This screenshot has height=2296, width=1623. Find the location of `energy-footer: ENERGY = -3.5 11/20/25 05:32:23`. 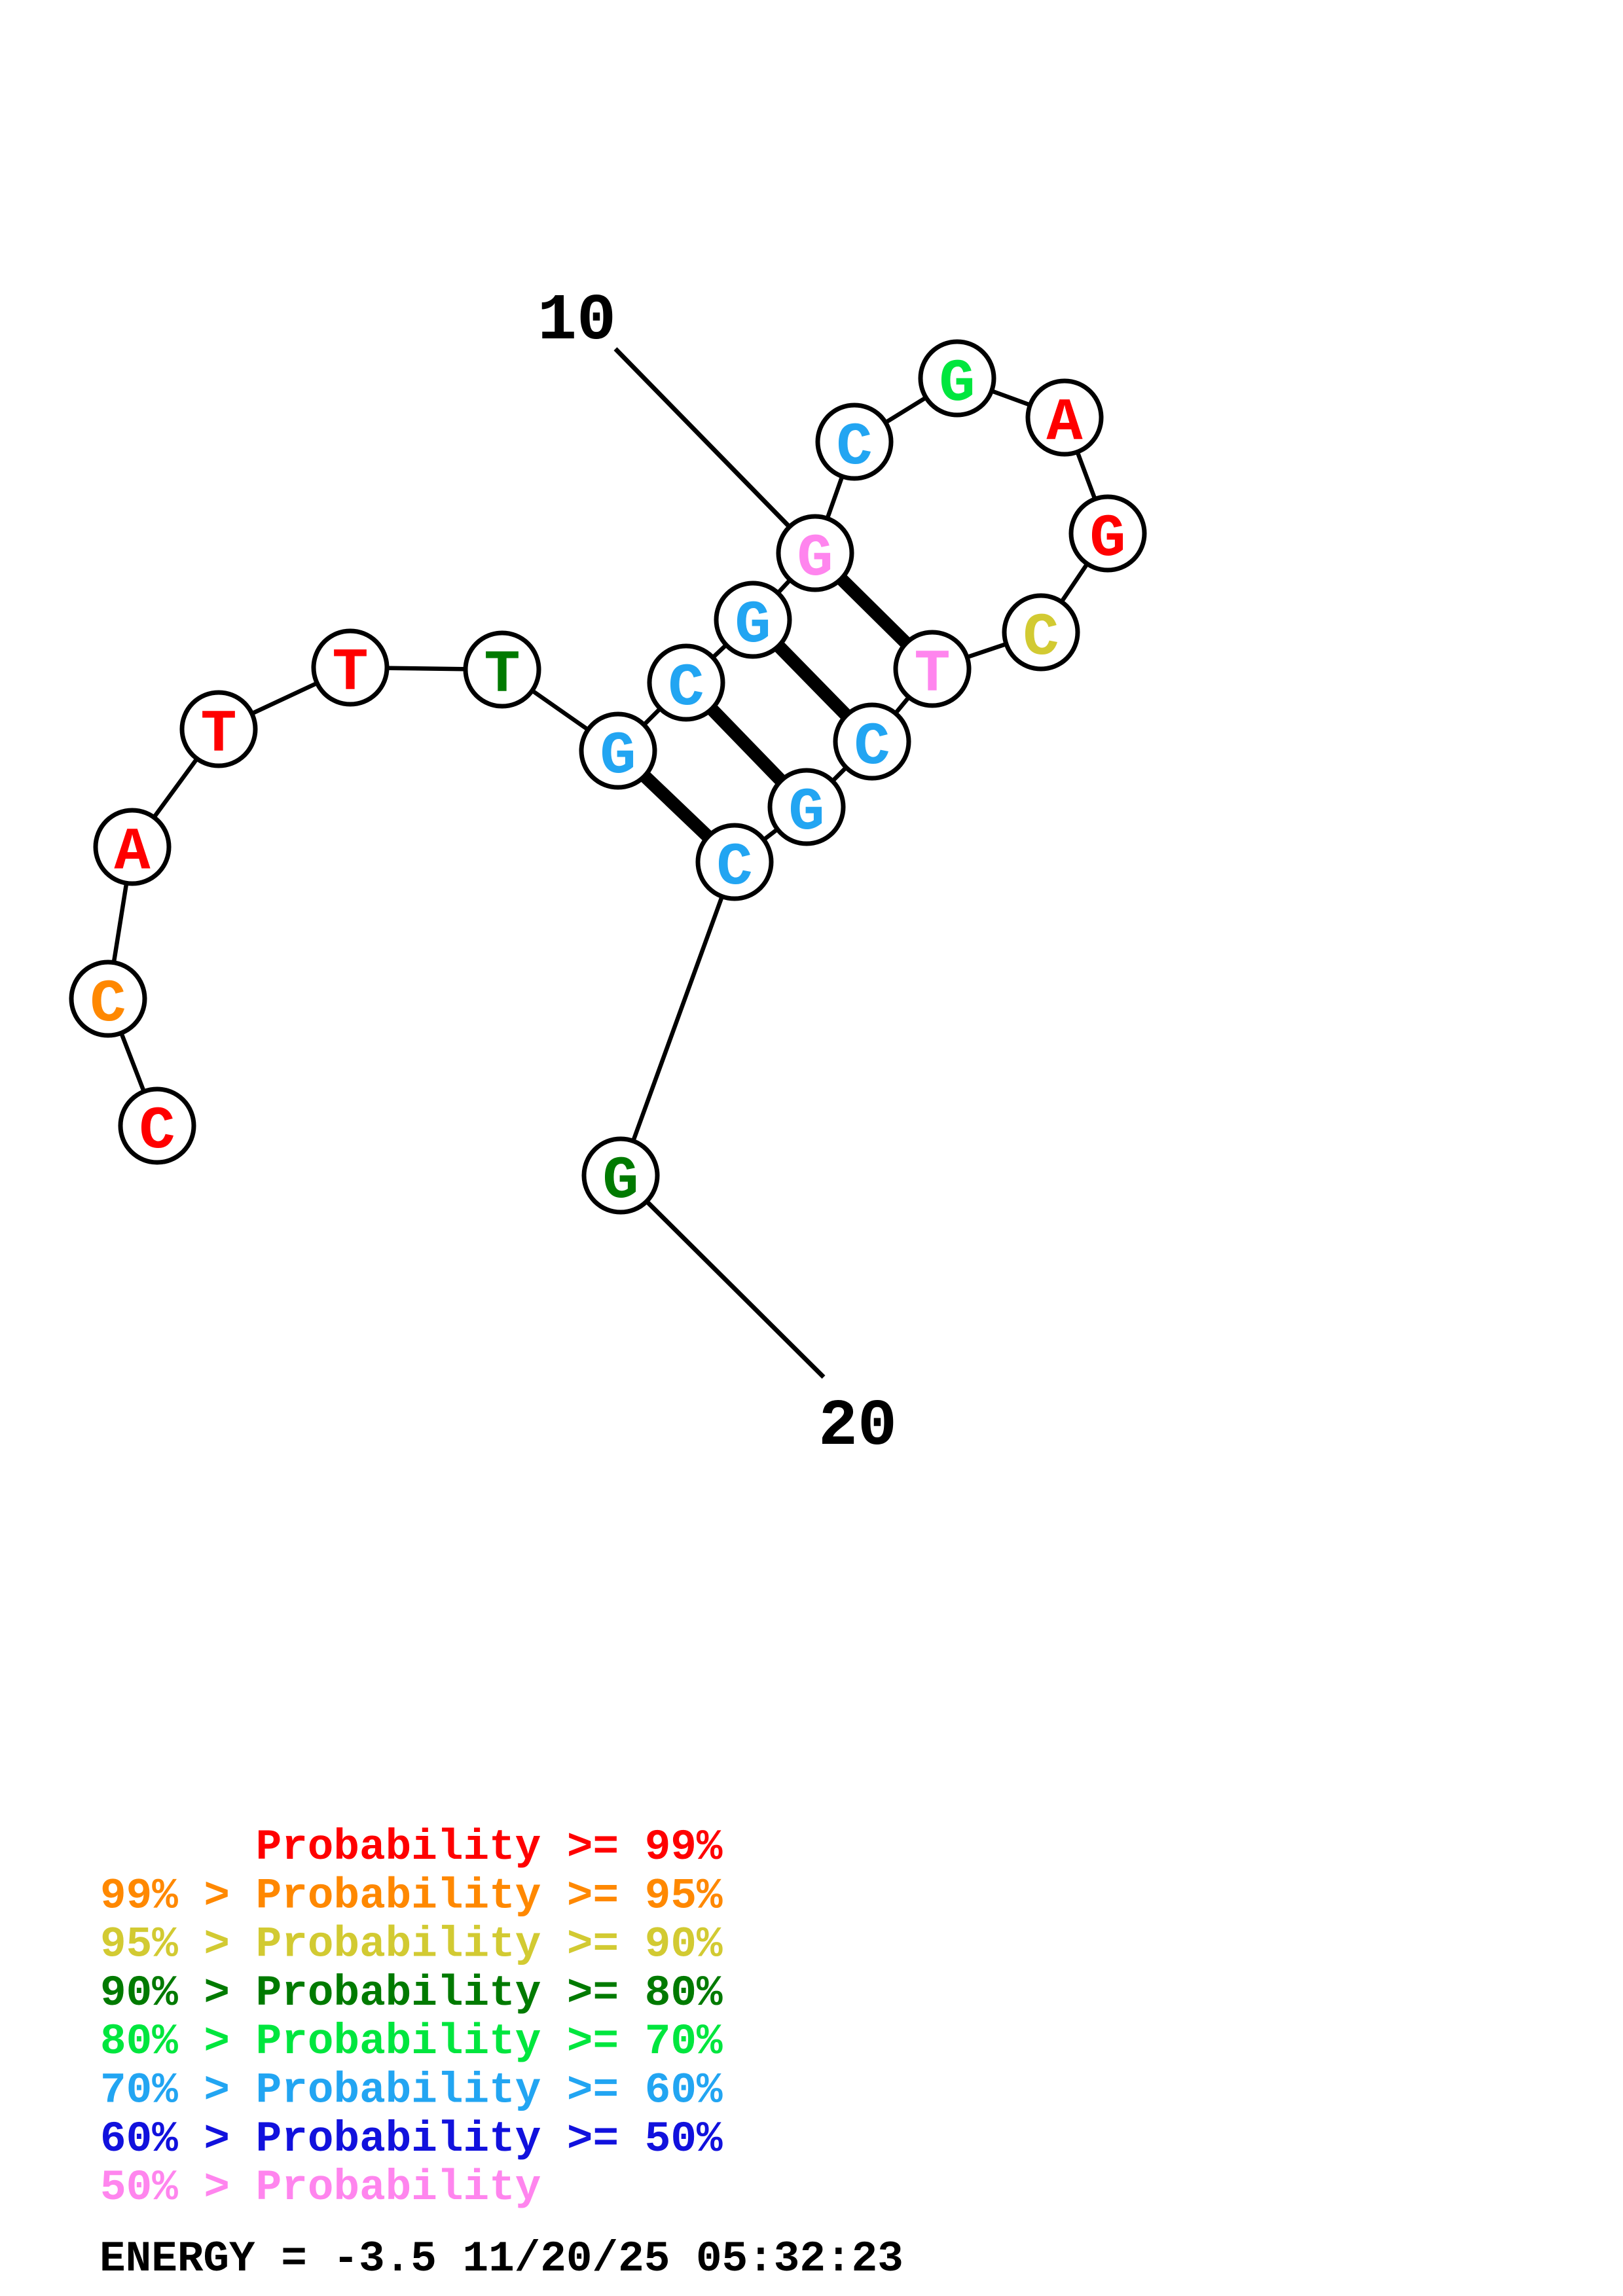

energy-footer: ENERGY = -3.5 11/20/25 05:32:23 is located at coordinates (501, 2259).